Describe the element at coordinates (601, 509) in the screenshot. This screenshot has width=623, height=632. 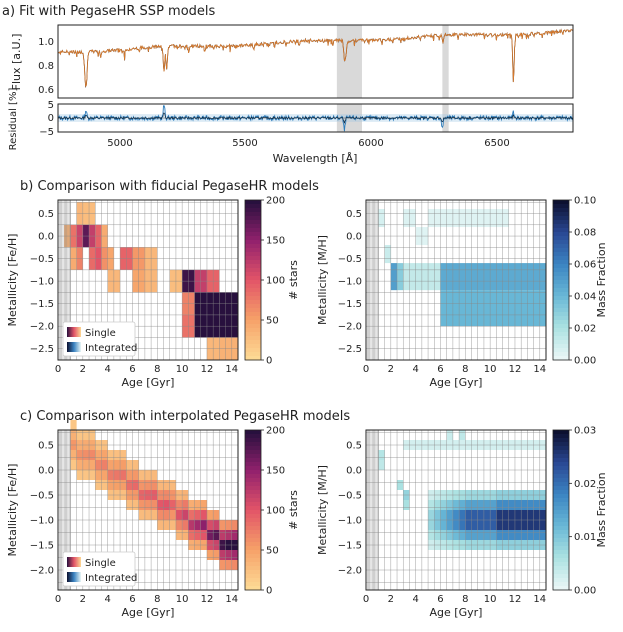
I see `colorbar-label: Mass Fraction` at that location.